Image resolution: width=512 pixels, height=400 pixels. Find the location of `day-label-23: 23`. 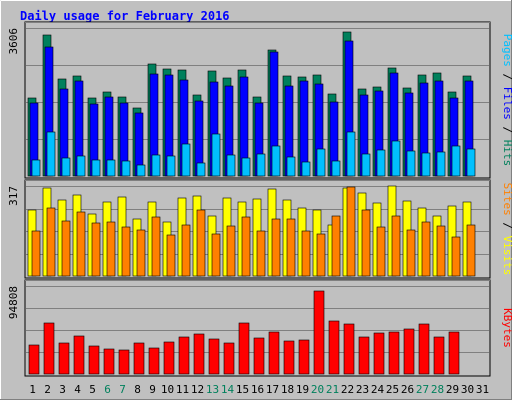

day-label-23: 23 is located at coordinates (362, 389).